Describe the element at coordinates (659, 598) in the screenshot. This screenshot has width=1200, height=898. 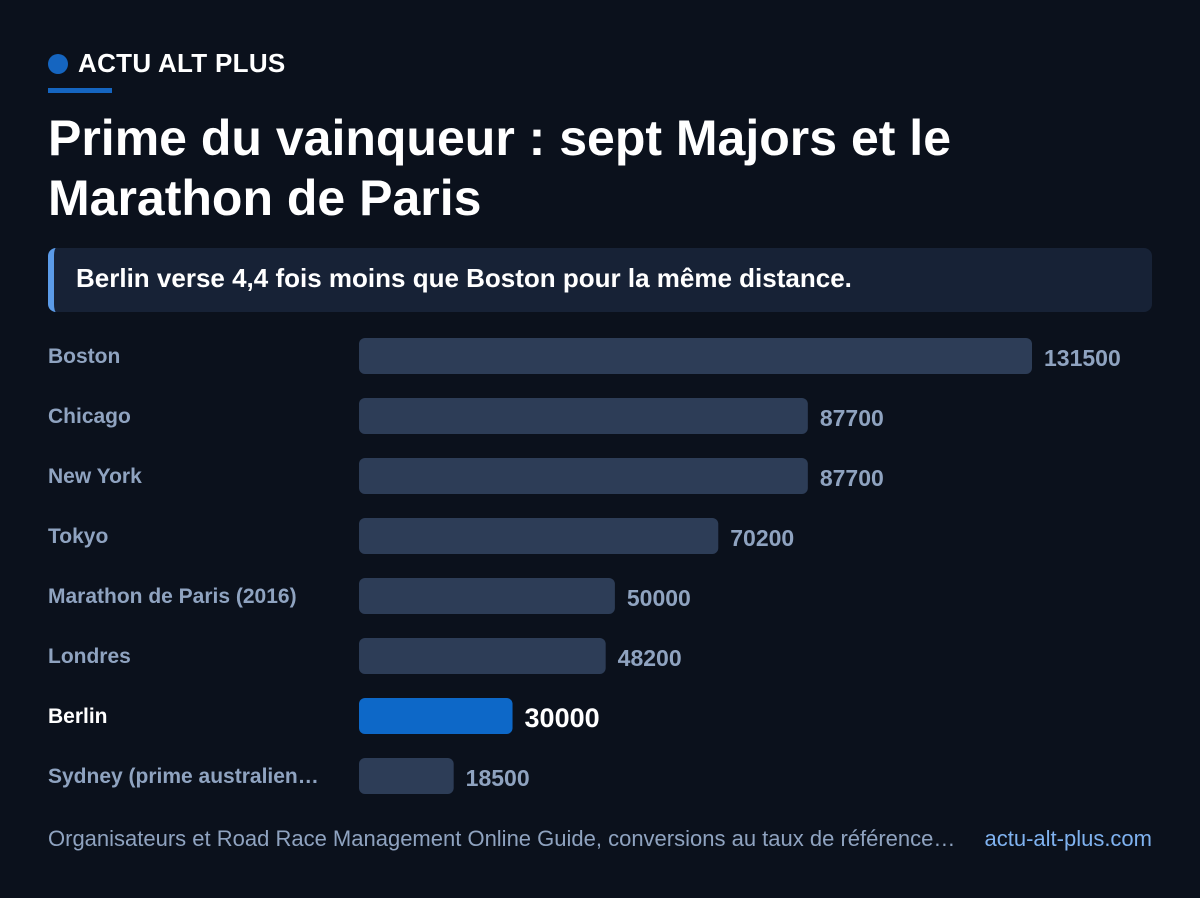
I see `value-label: 50000` at that location.